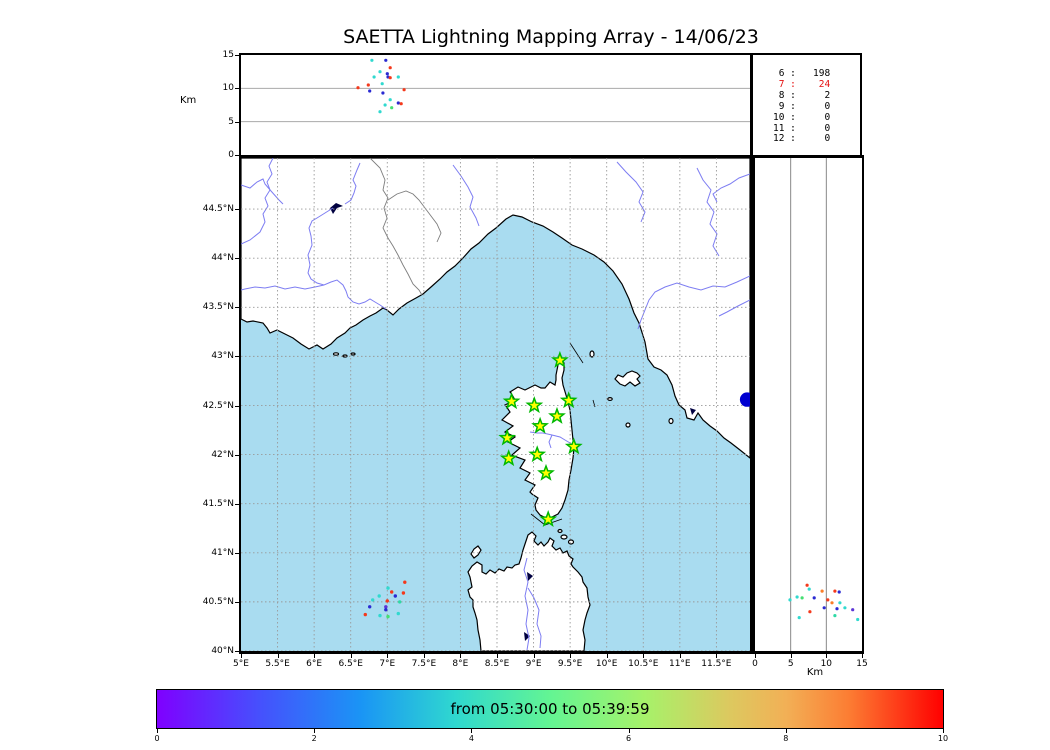 The image size is (1050, 750). I want to click on colorbar-time-range-label: from 05:30:00 to 05:39:59, so click(550, 709).